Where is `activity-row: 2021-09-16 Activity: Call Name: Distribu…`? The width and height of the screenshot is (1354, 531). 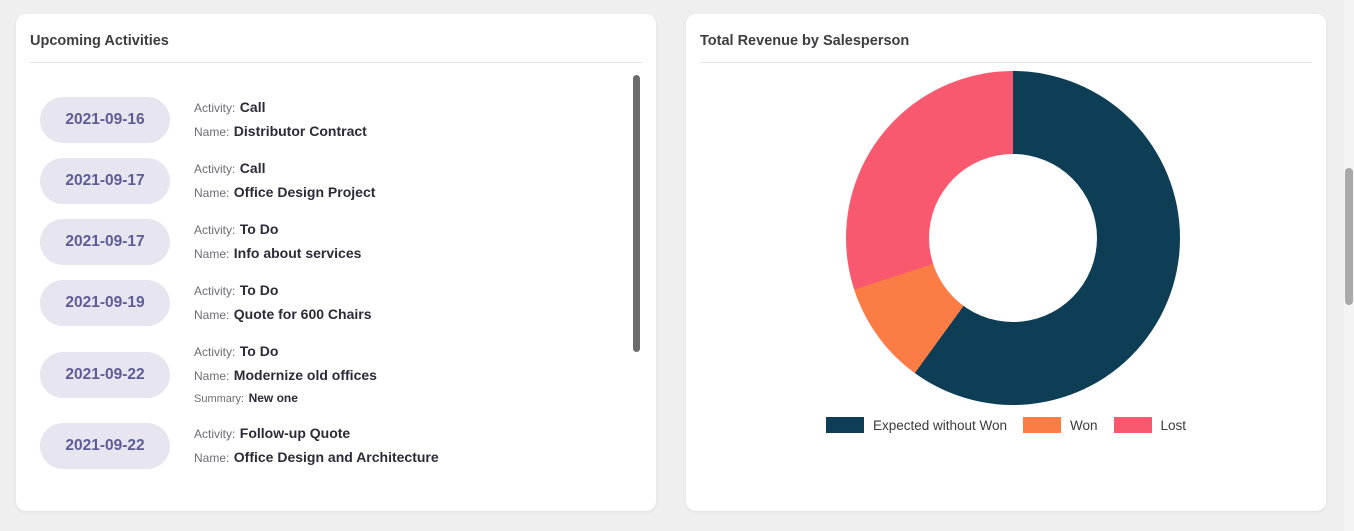
activity-row: 2021-09-16 Activity: Call Name: Distribu… is located at coordinates (336, 120).